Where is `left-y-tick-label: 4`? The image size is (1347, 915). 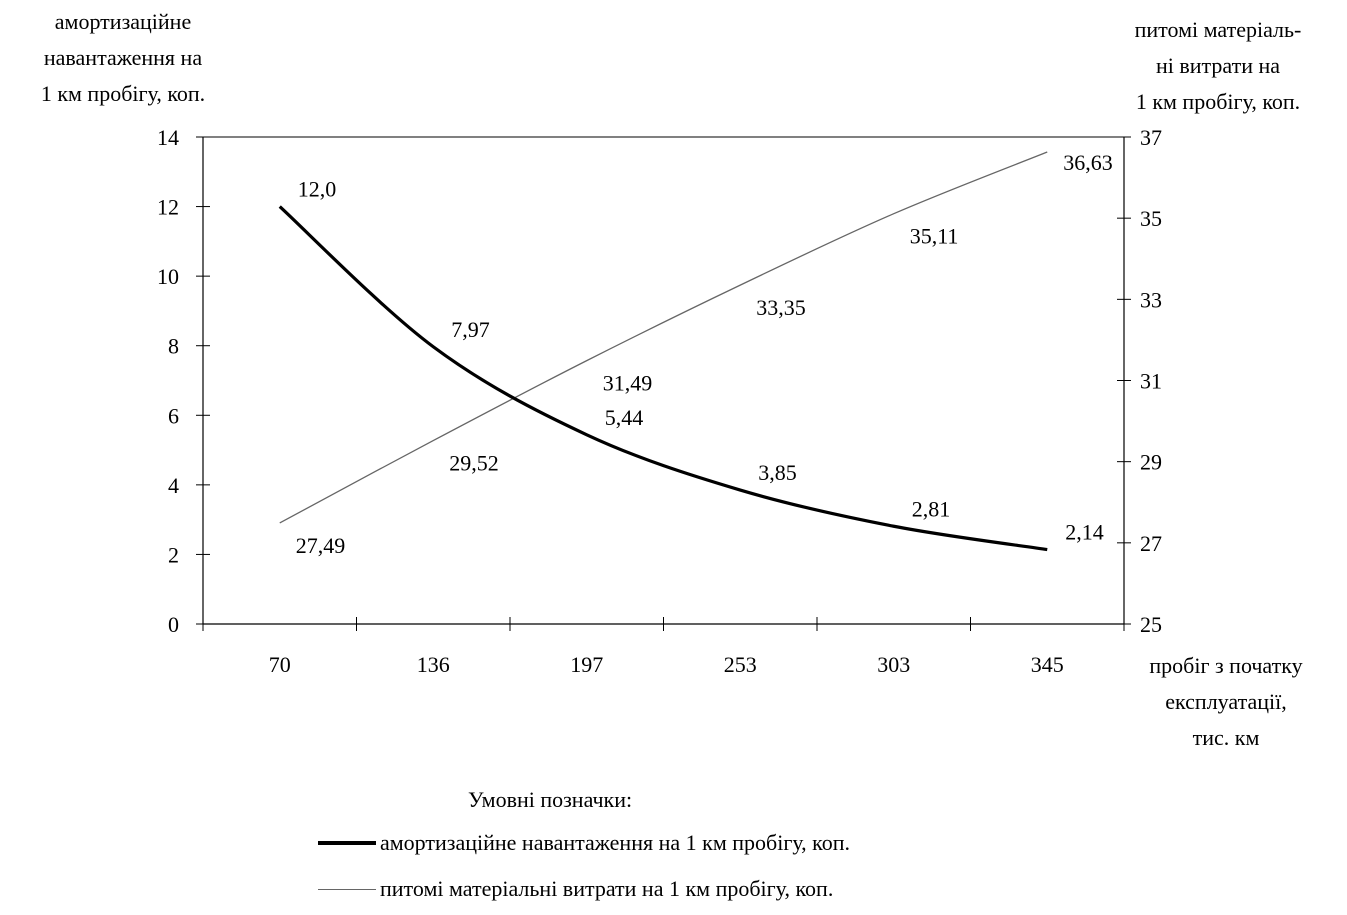
left-y-tick-label: 4 is located at coordinates (173, 485).